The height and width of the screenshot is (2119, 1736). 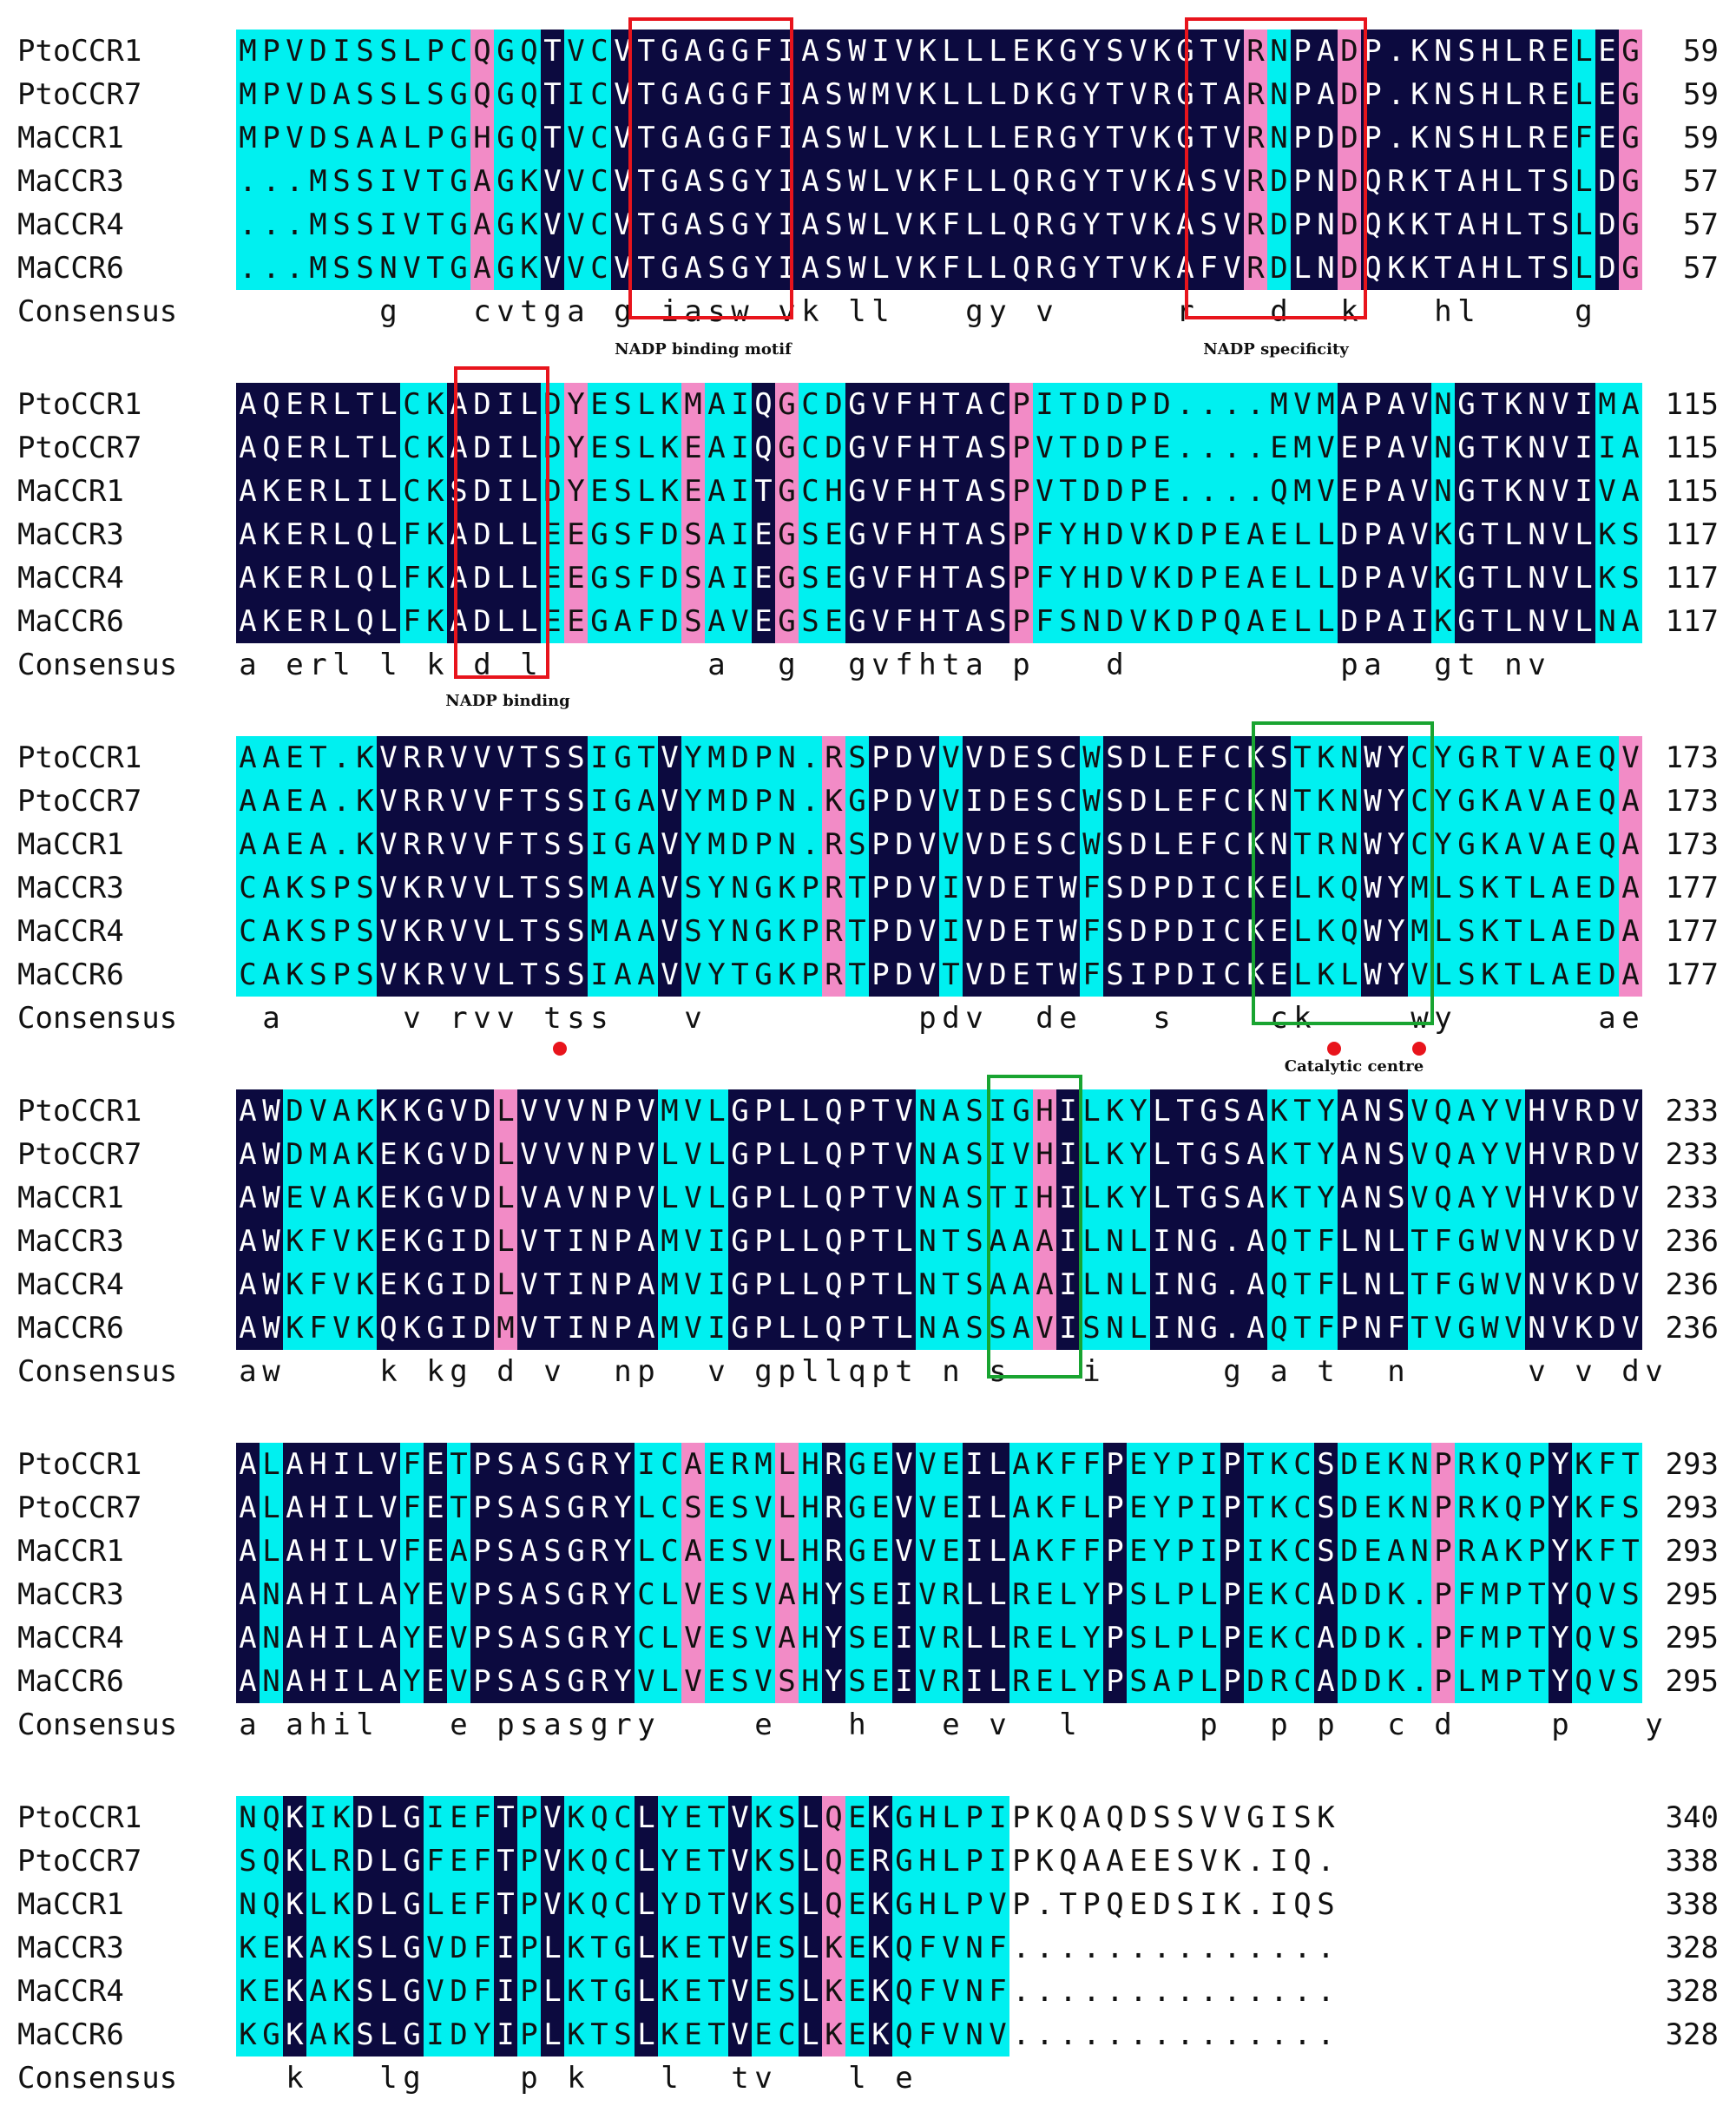 I want to click on residue: M, so click(x=669, y=1285).